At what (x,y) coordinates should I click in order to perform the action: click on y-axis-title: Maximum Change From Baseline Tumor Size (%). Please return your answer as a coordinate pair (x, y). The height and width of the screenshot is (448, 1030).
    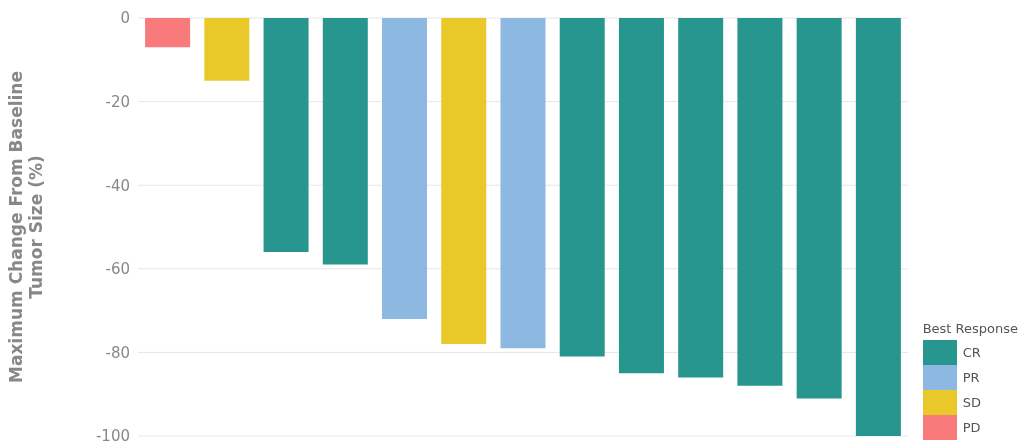
    Looking at the image, I should click on (26, 227).